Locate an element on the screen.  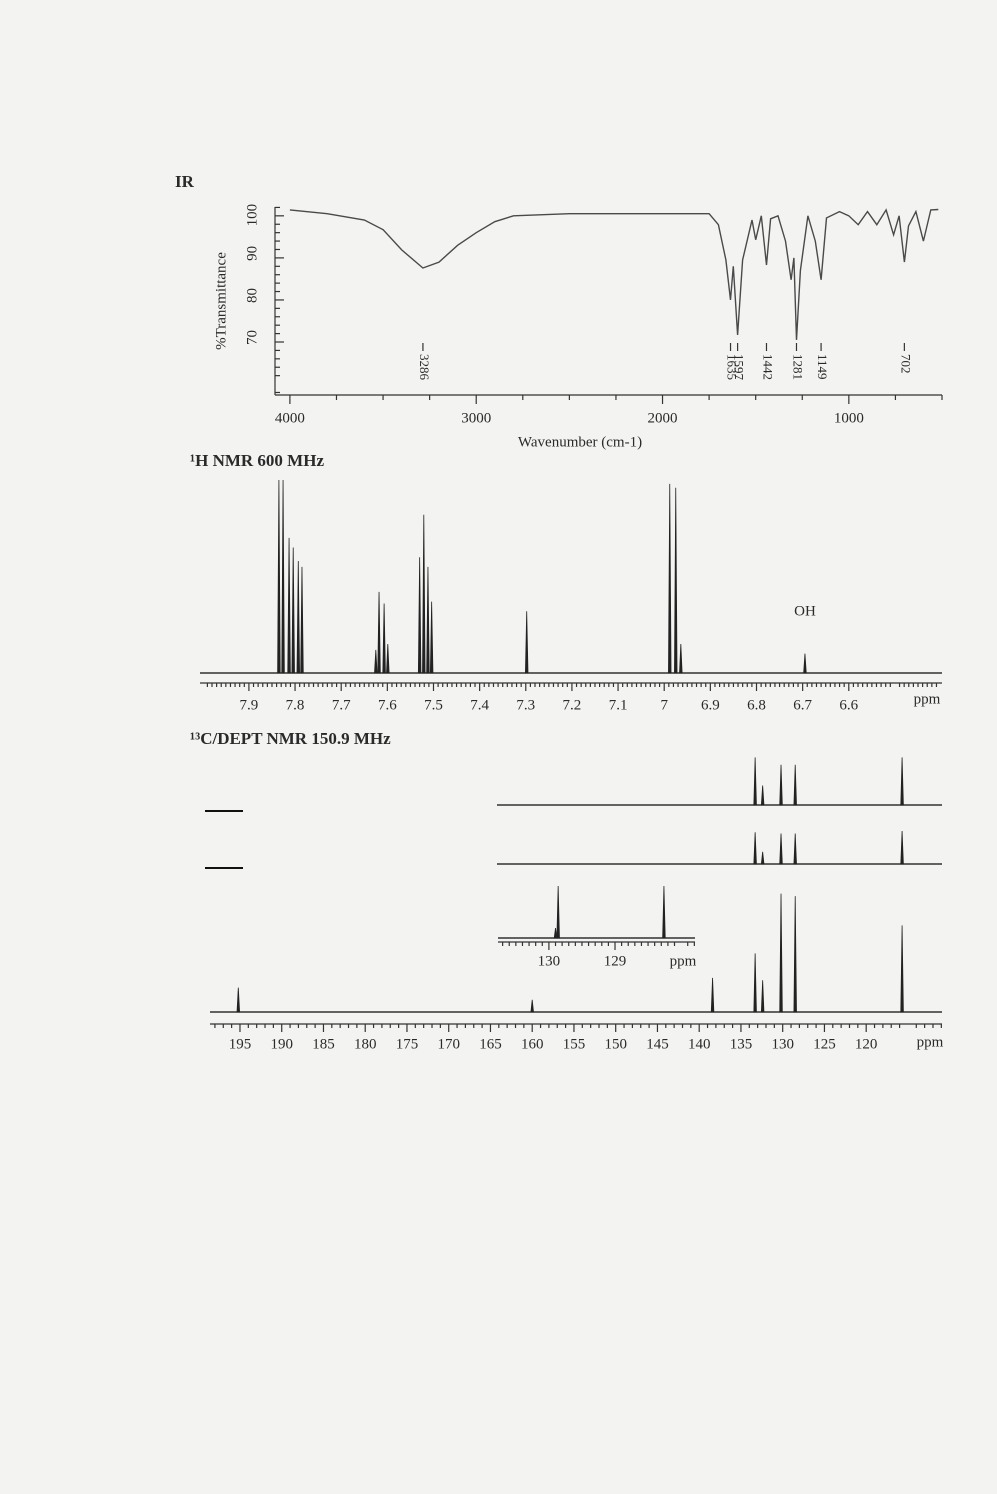
peak-label: 3286 is located at coordinates (424, 367).